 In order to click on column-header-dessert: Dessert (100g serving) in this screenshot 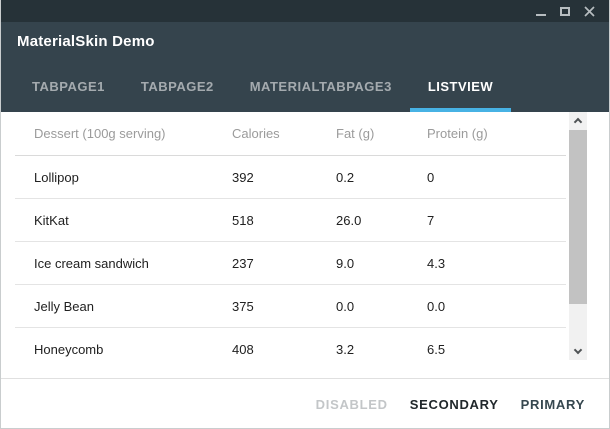, I will do `click(100, 133)`.